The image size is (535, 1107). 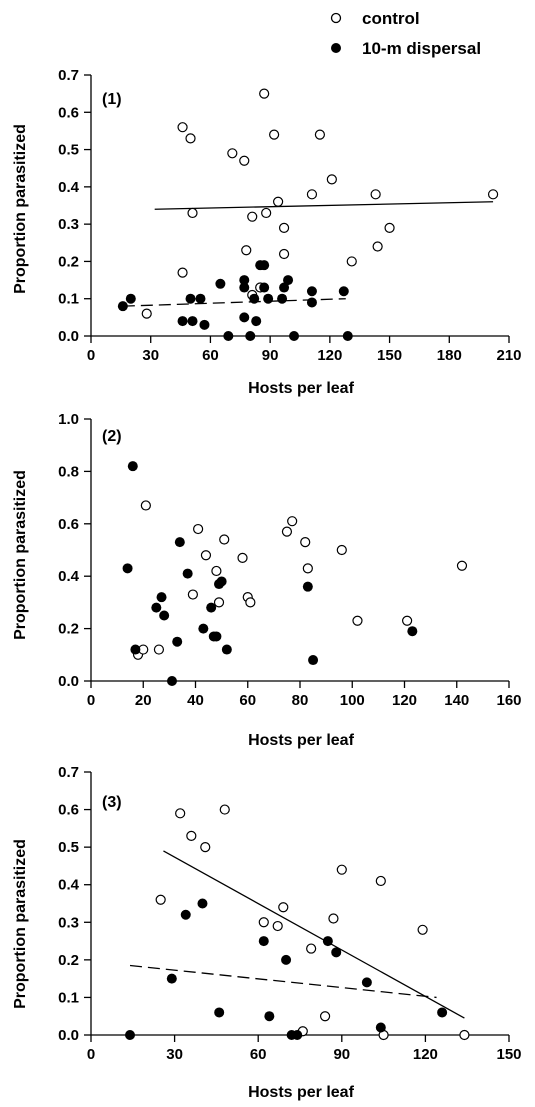 What do you see at coordinates (112, 436) in the screenshot?
I see `panel-2-label: (2)` at bounding box center [112, 436].